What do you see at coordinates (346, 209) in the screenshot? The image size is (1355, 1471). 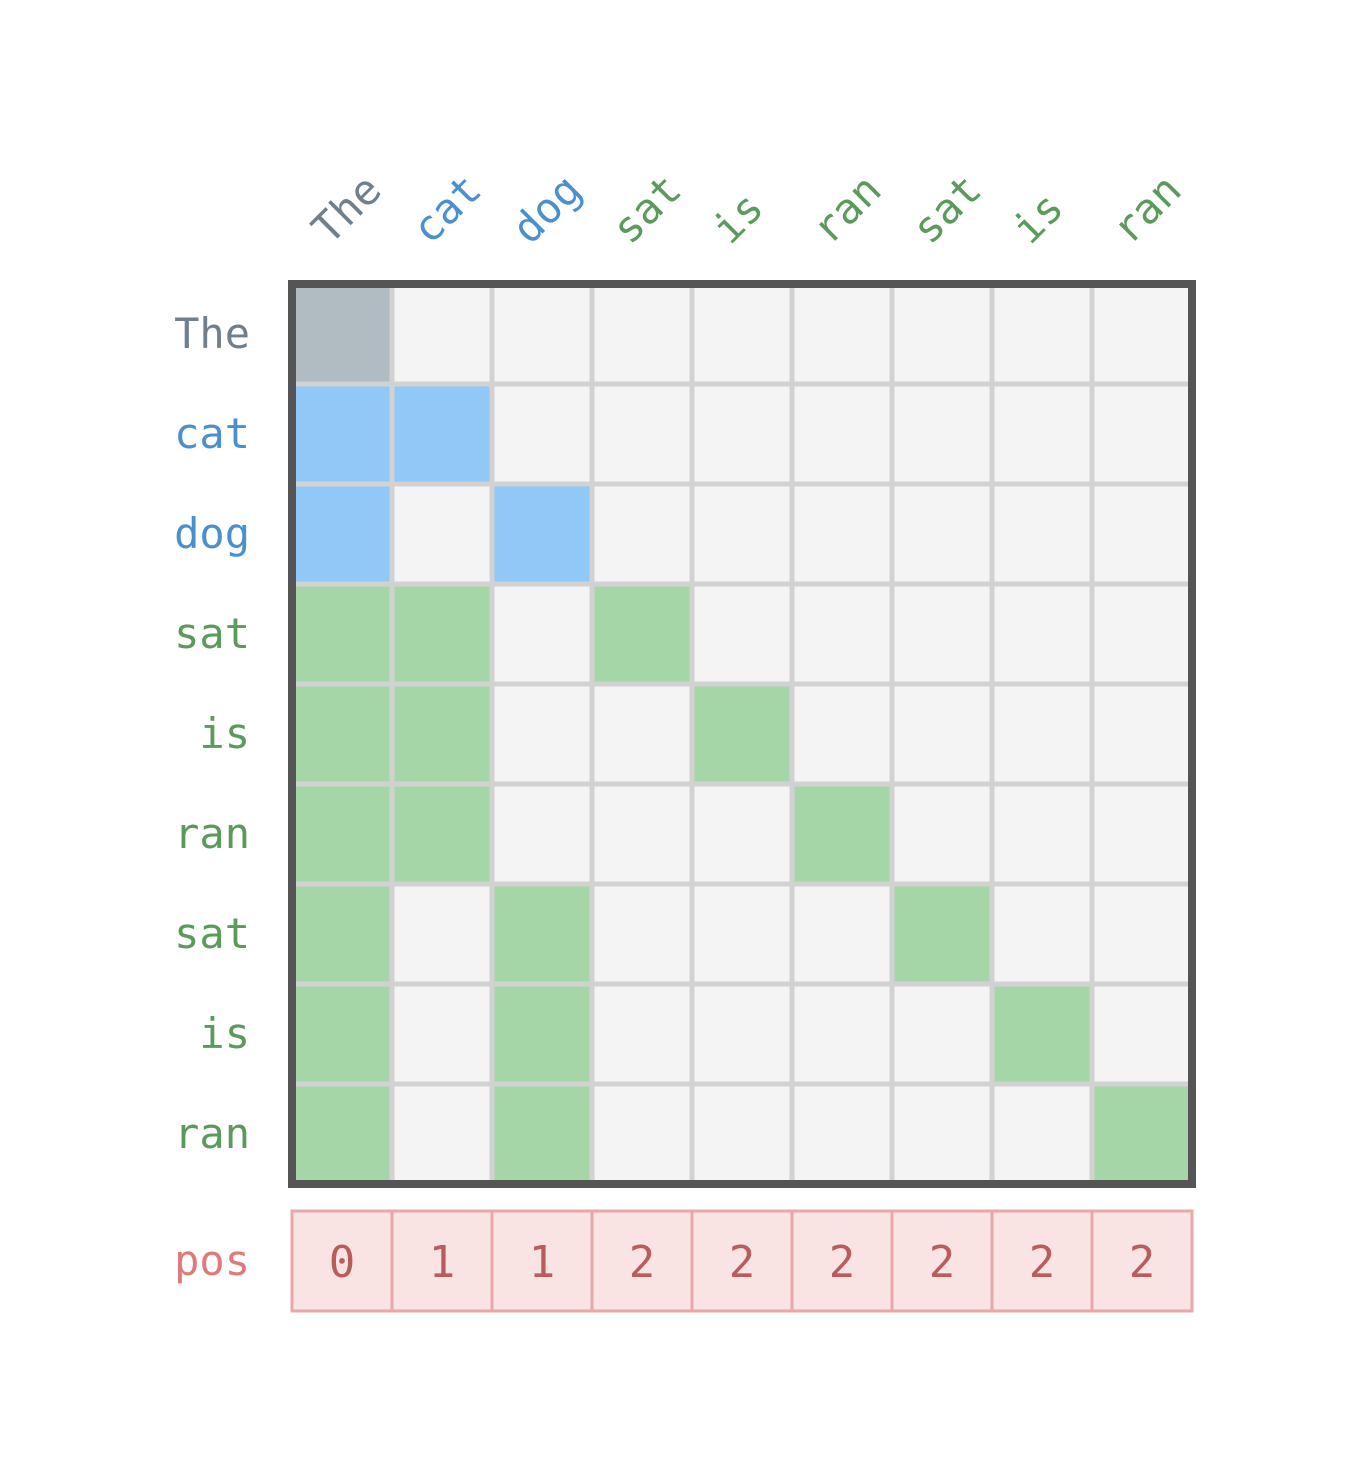 I see `column-label-0: The` at bounding box center [346, 209].